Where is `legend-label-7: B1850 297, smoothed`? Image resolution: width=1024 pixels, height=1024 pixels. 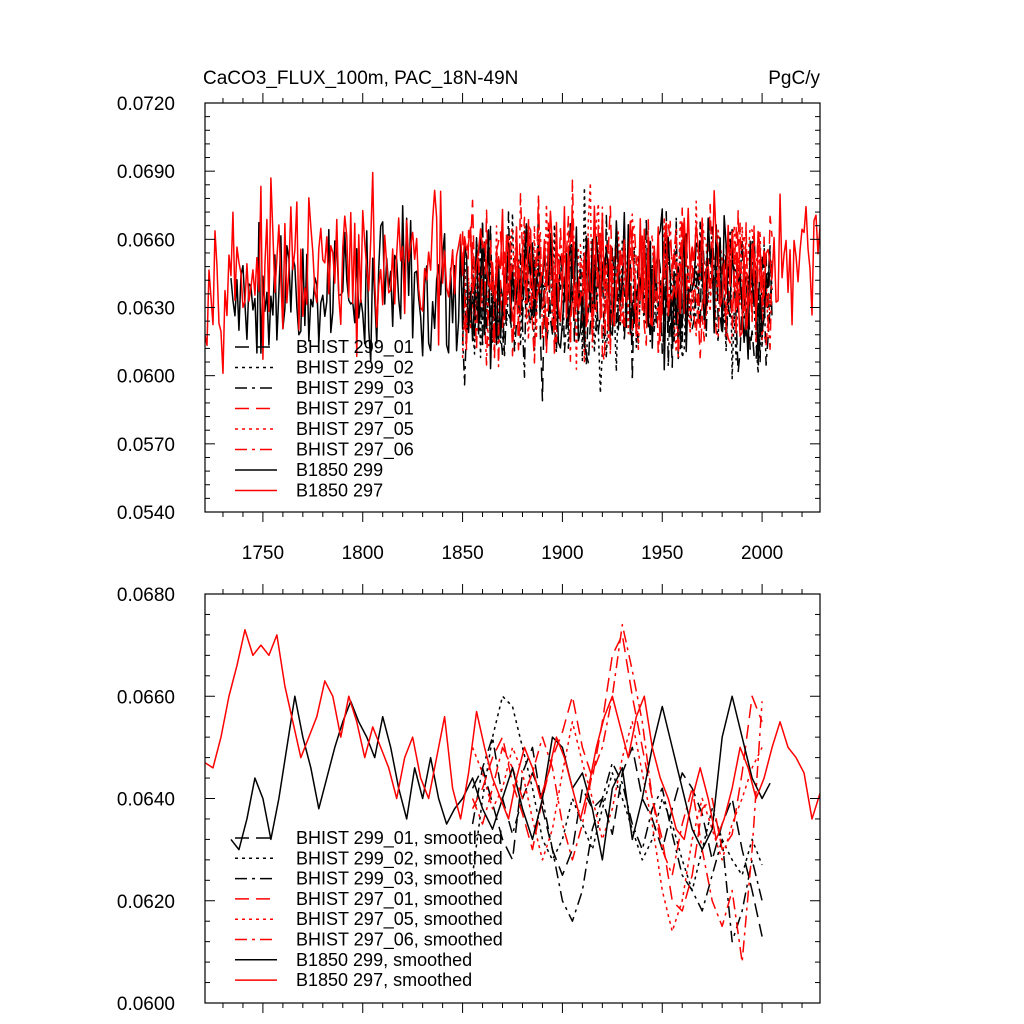 legend-label-7: B1850 297, smoothed is located at coordinates (384, 980).